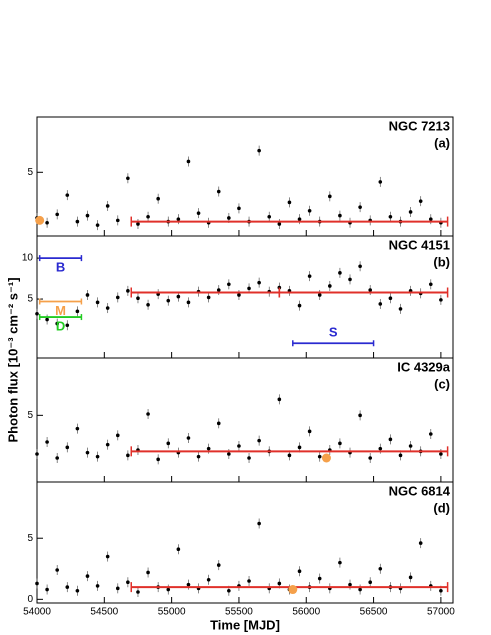 The width and height of the screenshot is (491, 635). Describe the element at coordinates (441, 612) in the screenshot. I see `x-tick-label: 57000` at that location.